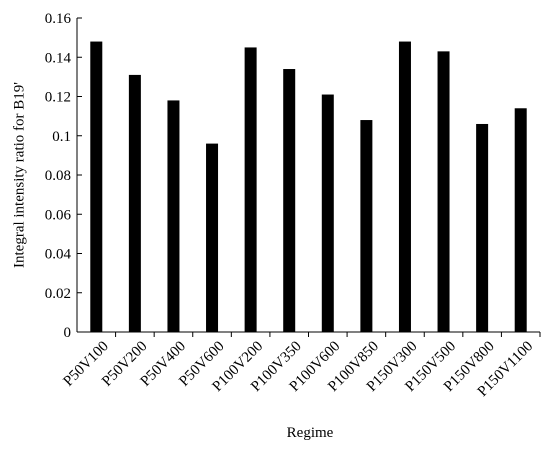  I want to click on y-tick-label: 0.12, so click(58, 98).